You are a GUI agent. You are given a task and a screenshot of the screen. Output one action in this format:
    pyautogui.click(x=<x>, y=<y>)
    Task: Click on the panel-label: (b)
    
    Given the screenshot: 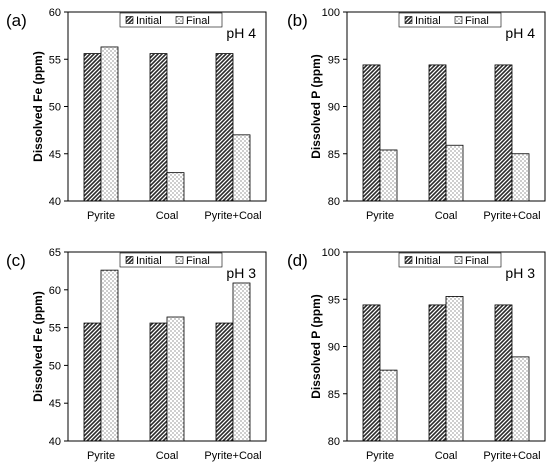 What is the action you would take?
    pyautogui.click(x=297, y=20)
    